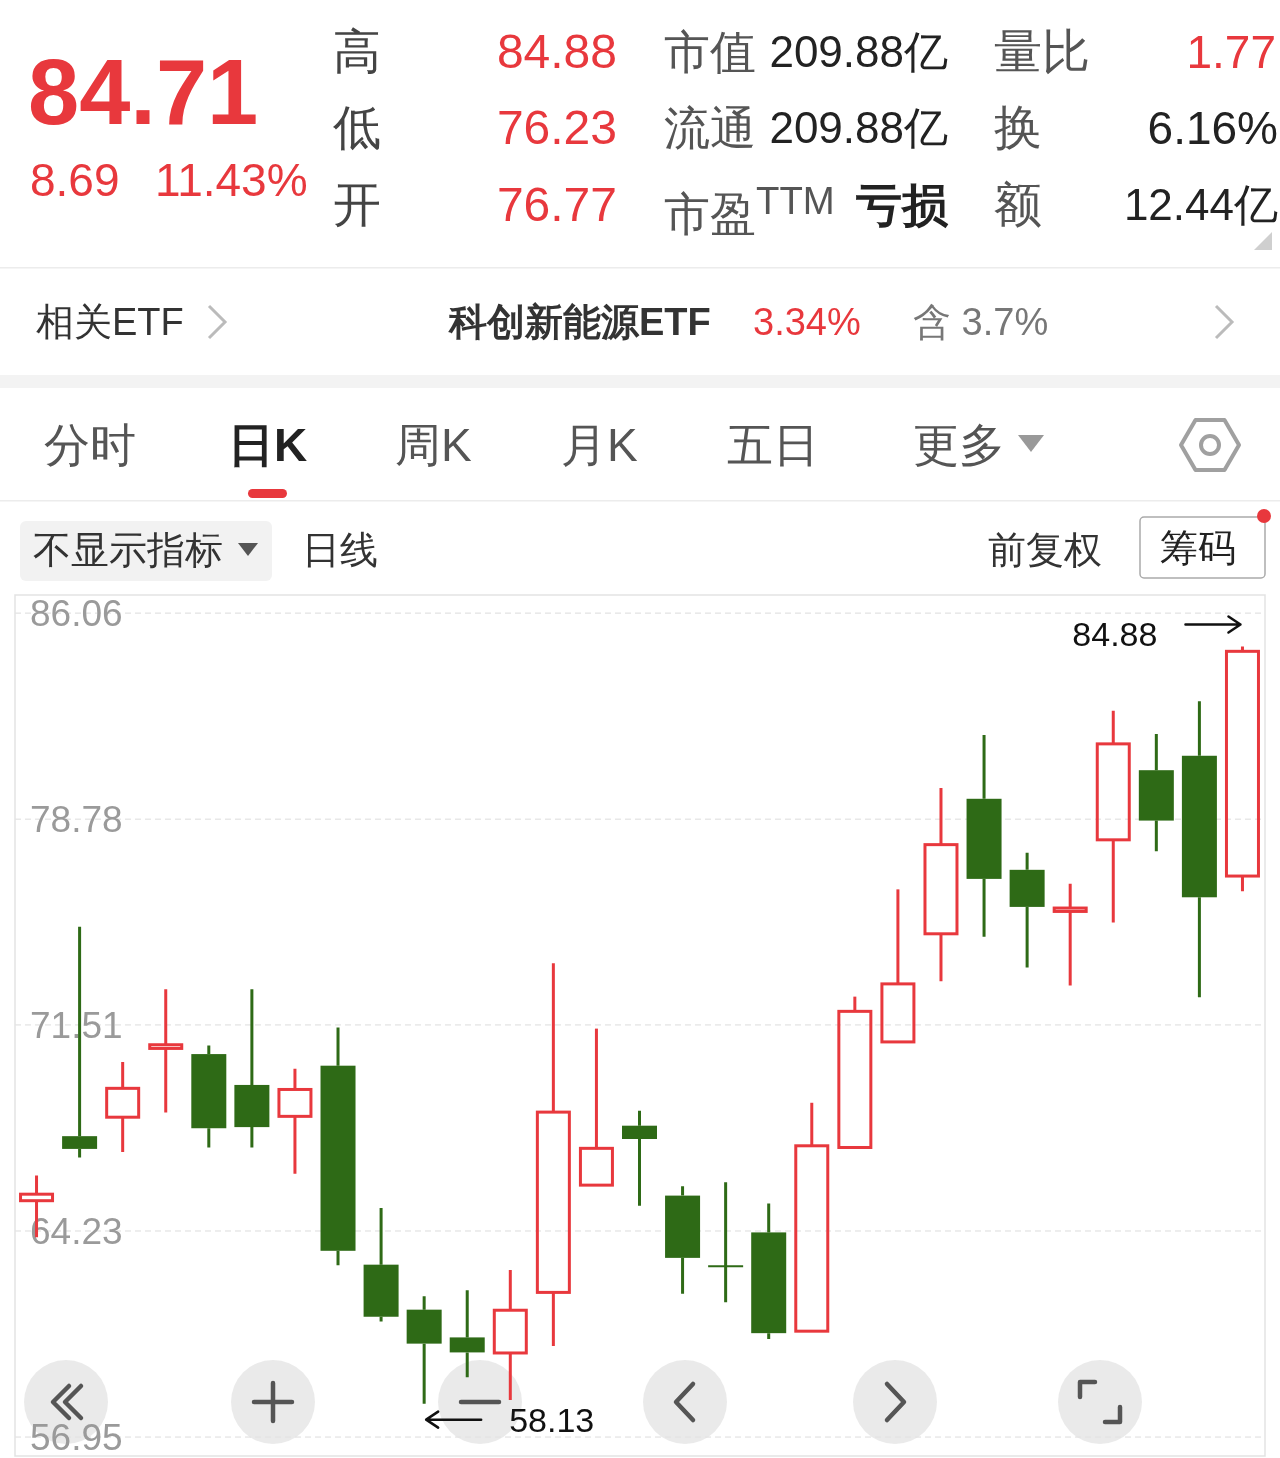 The height and width of the screenshot is (1458, 1280). Describe the element at coordinates (773, 445) in the screenshot. I see `text: 五日` at that location.